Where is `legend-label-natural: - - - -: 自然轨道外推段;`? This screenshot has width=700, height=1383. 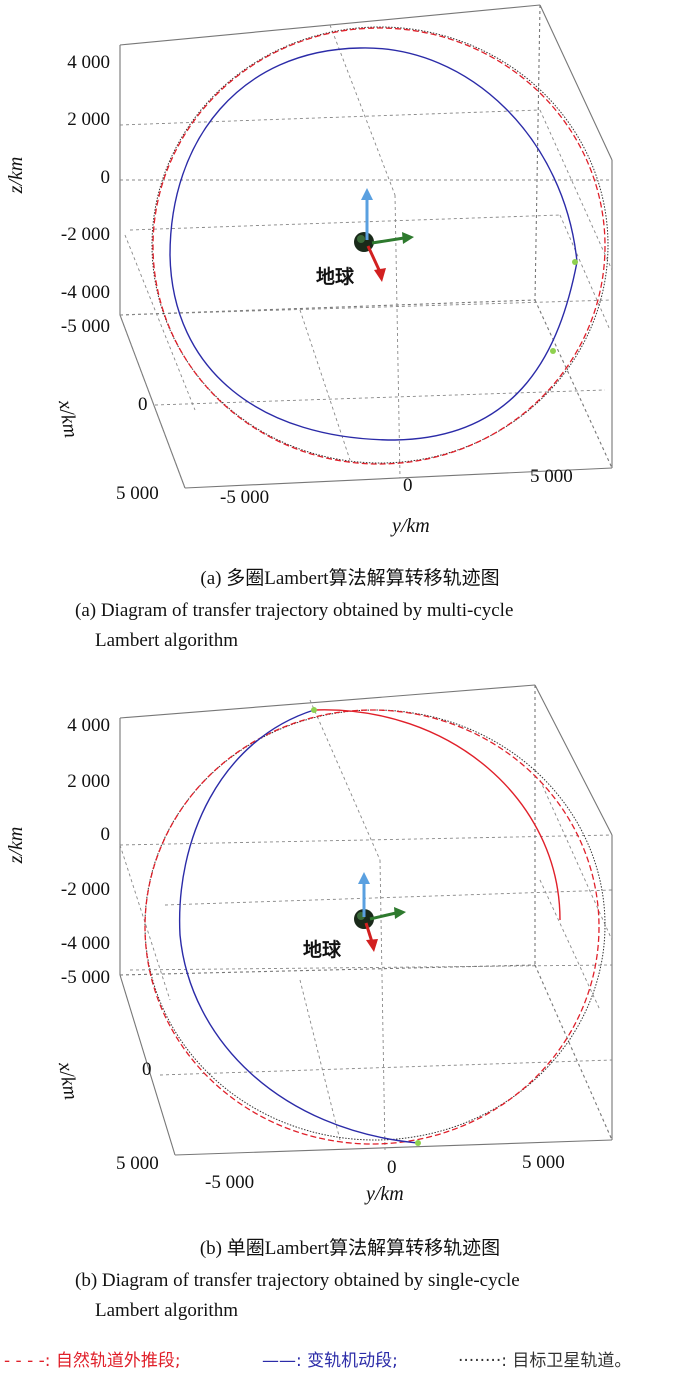 legend-label-natural: - - - -: 自然轨道外推段; is located at coordinates (92, 1361).